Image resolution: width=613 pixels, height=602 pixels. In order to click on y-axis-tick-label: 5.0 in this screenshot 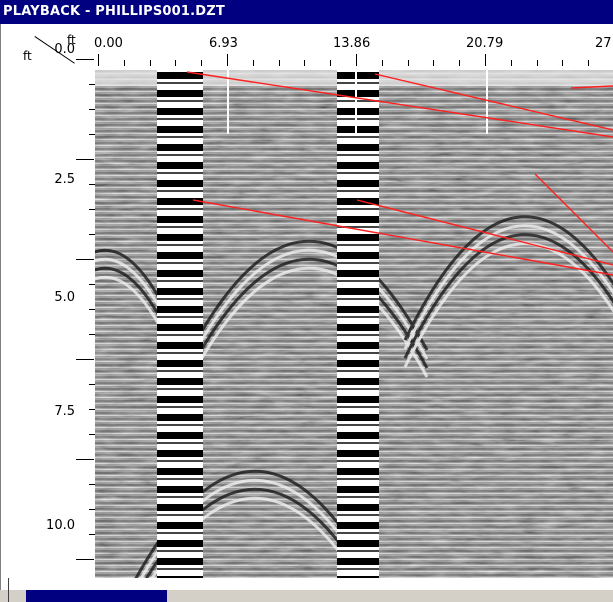, I will do `click(64, 297)`.